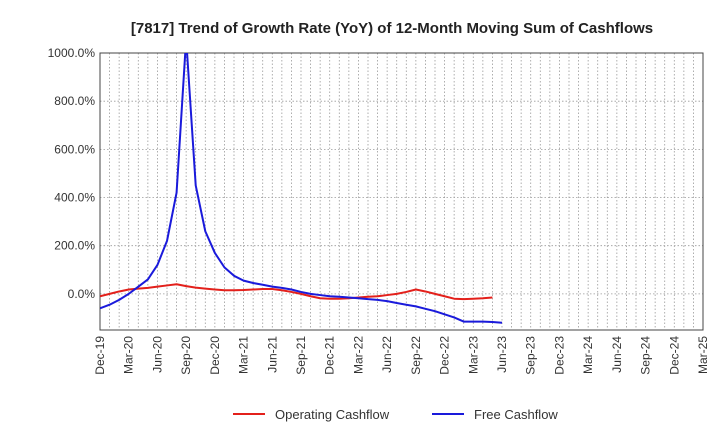 Image resolution: width=720 pixels, height=440 pixels. Describe the element at coordinates (330, 355) in the screenshot. I see `x-tick-label: Dec-21` at that location.